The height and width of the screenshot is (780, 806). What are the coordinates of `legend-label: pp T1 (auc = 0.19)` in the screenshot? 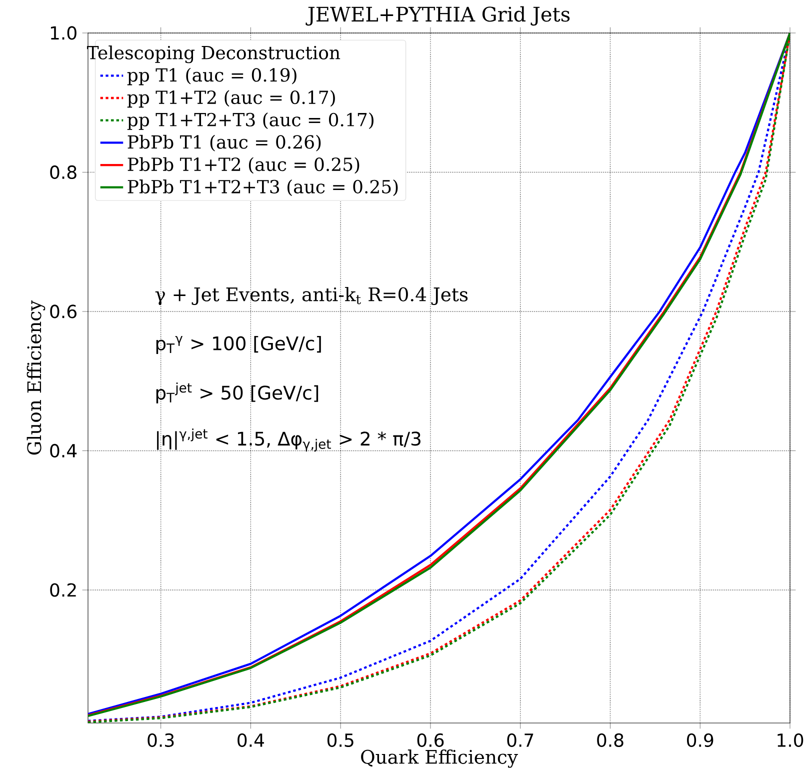 It's located at (211, 77).